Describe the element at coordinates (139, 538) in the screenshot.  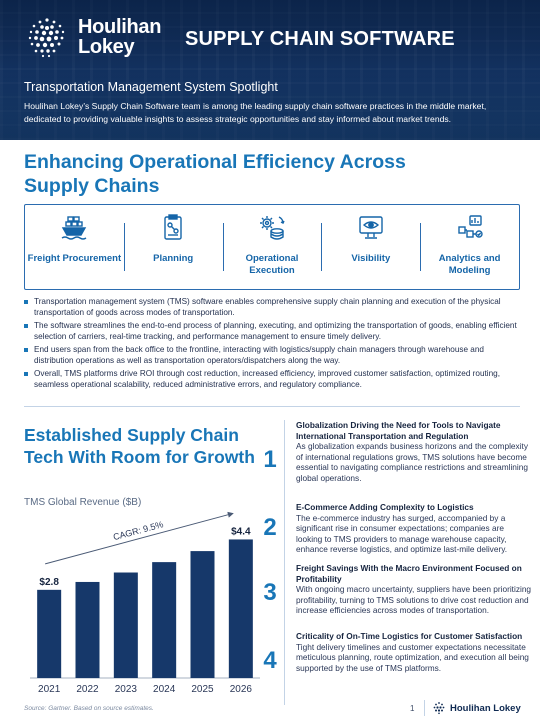
I see `cagr-arrow` at that location.